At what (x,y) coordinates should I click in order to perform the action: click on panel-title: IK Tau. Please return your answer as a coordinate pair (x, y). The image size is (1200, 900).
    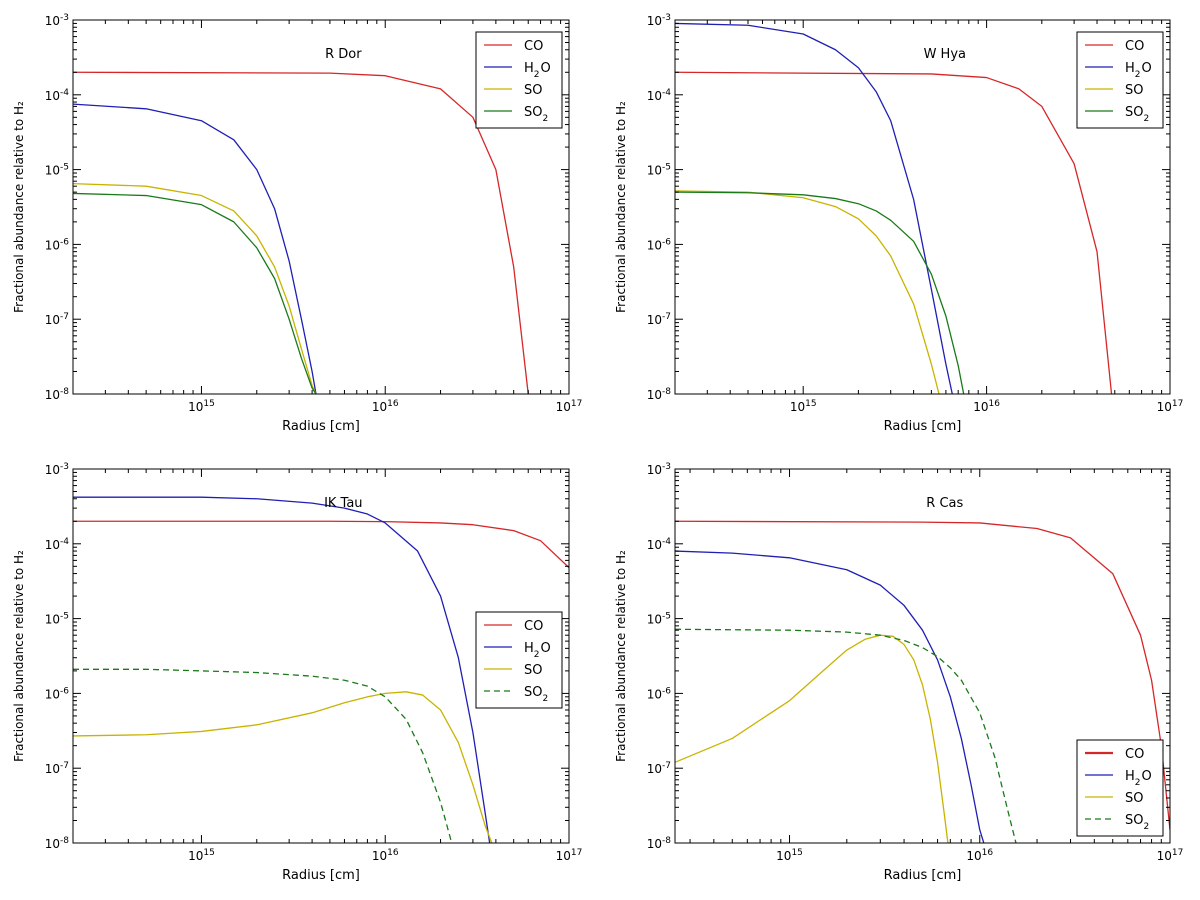
    Looking at the image, I should click on (343, 503).